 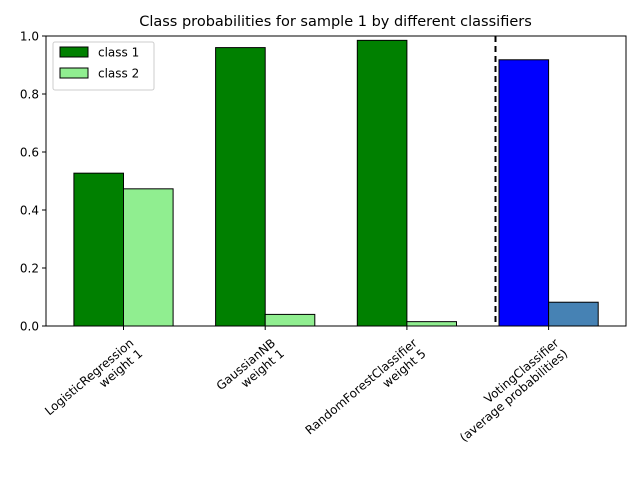 I want to click on legend: class 1 class 2, so click(x=103, y=66).